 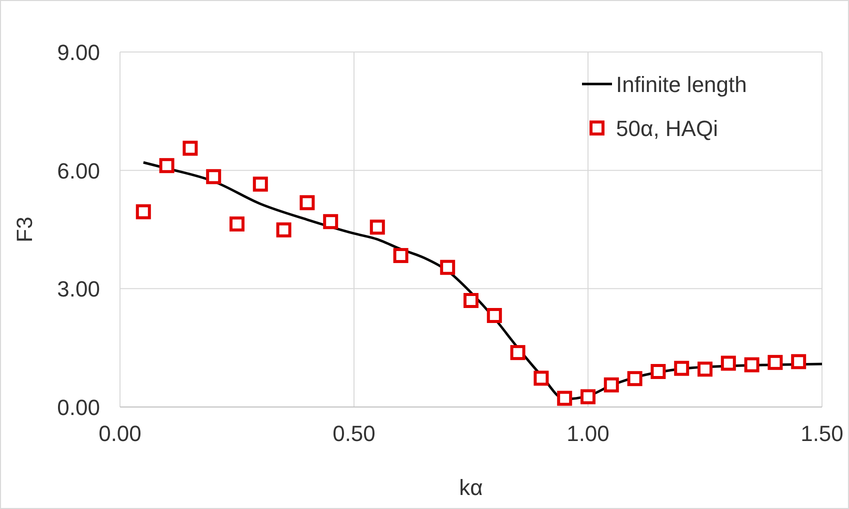 I want to click on x-axis-title: kα, so click(x=471, y=487).